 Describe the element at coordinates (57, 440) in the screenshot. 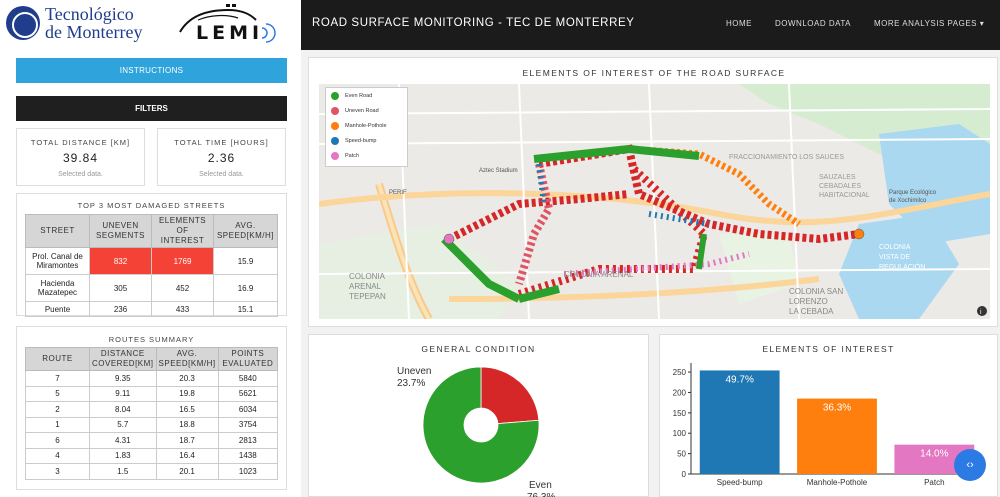

I see `route-cell: 6` at that location.